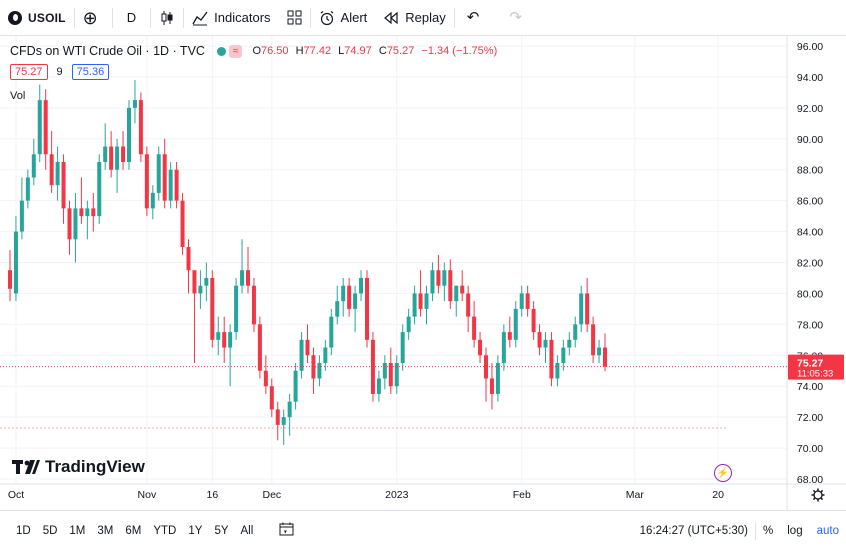  I want to click on percent-scale-toggle: %, so click(768, 531).